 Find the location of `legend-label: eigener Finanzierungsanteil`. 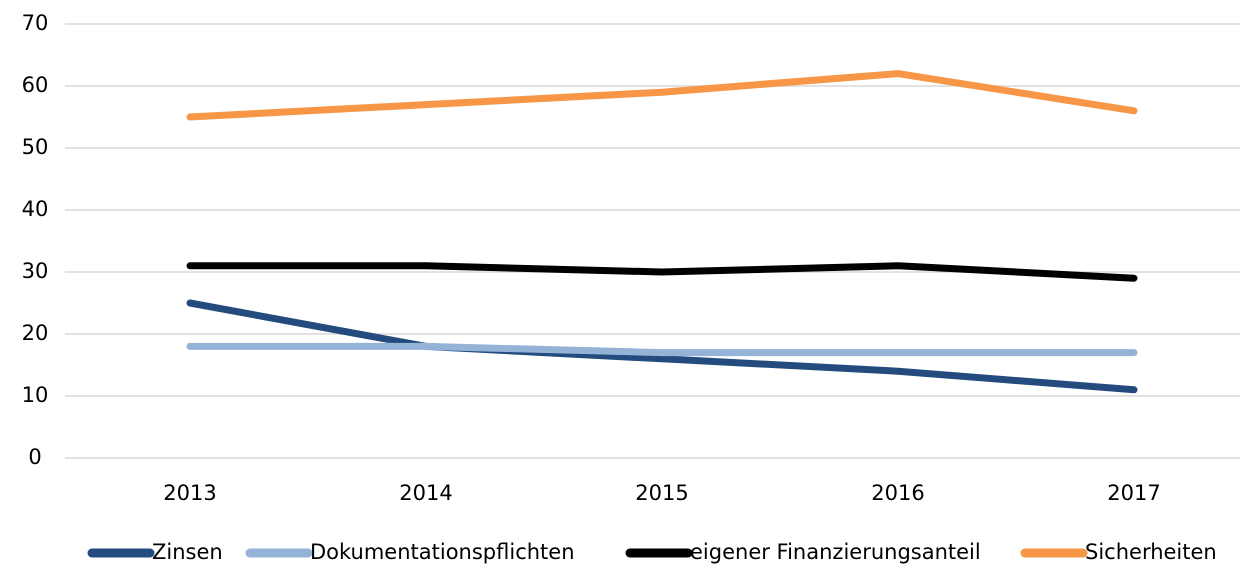

legend-label: eigener Finanzierungsanteil is located at coordinates (835, 552).